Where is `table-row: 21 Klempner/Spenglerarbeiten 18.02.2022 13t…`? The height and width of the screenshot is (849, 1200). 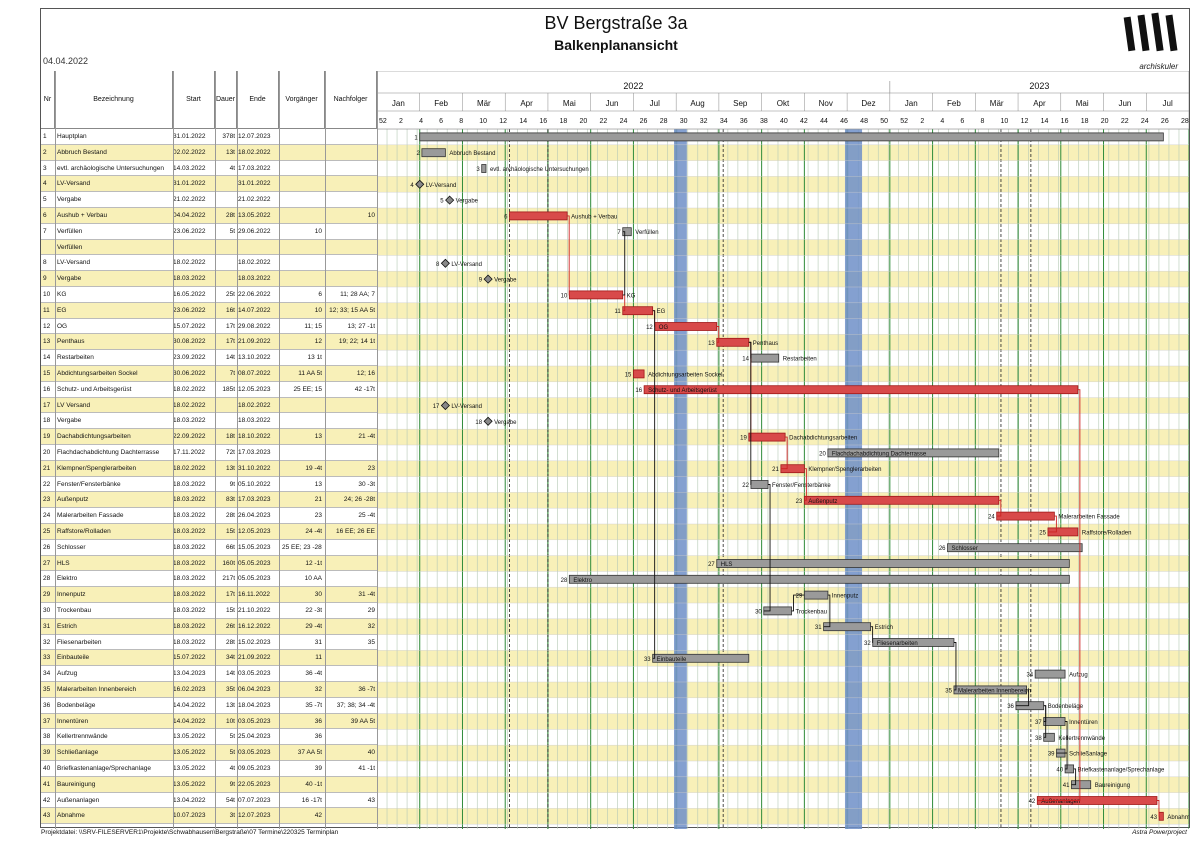
table-row: 21 Klempner/Spenglerarbeiten 18.02.2022 13t… is located at coordinates (209, 468).